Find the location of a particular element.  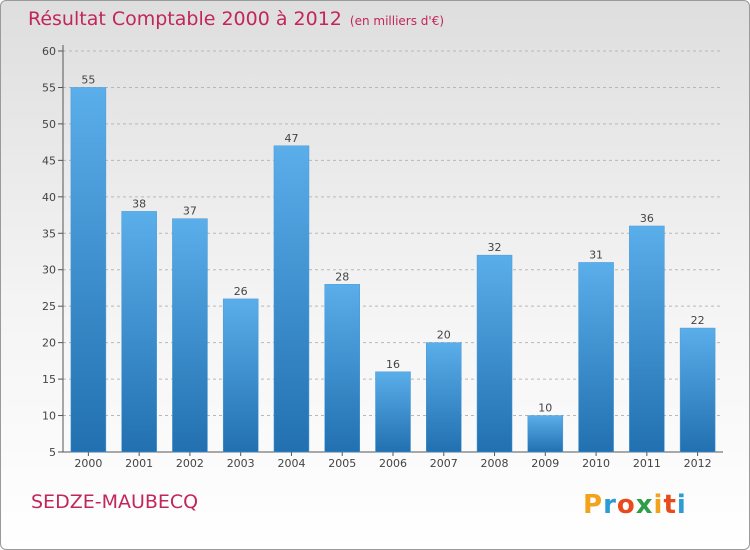

chart-title-unit: (en milliers d'€) is located at coordinates (397, 21).